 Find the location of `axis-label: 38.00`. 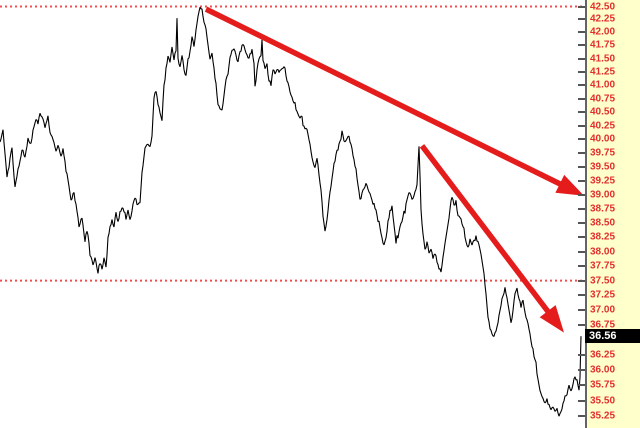

axis-label: 38.00 is located at coordinates (603, 252).